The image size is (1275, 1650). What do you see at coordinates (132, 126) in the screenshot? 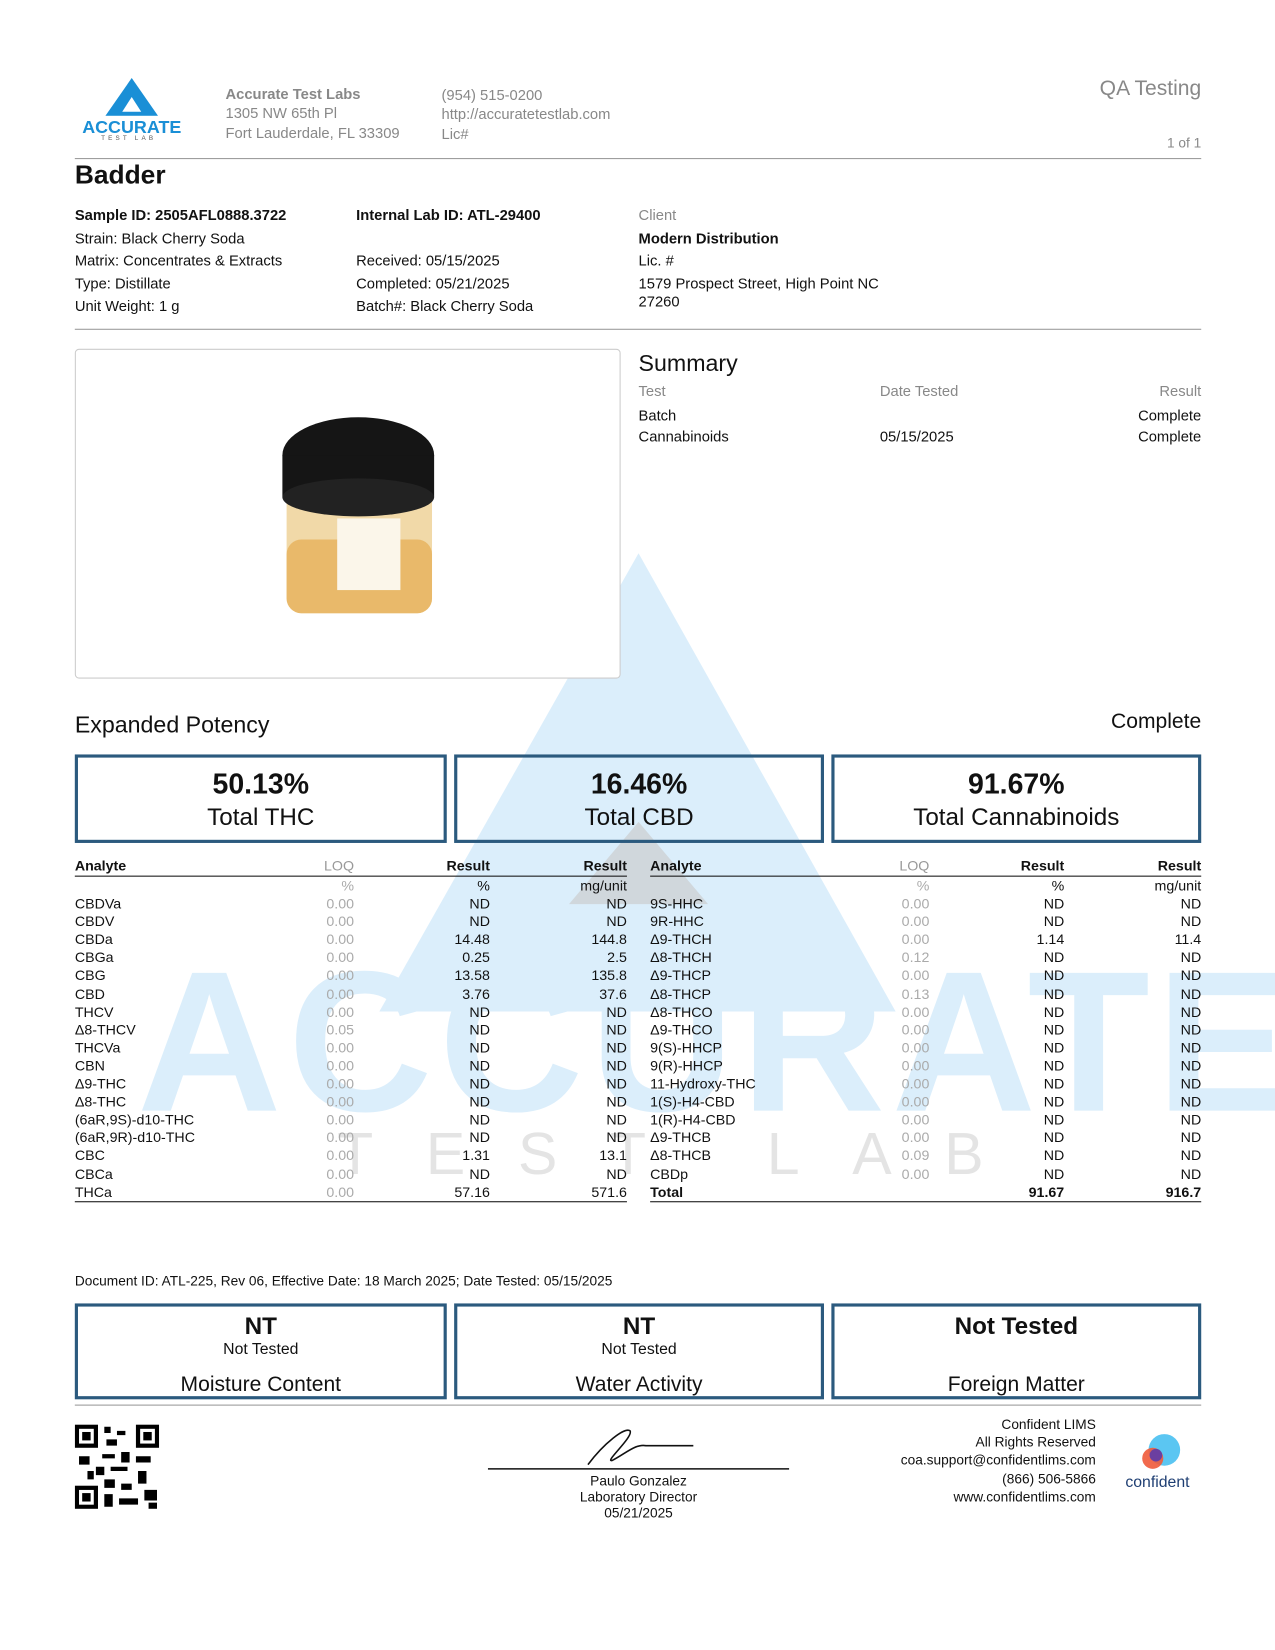
I see `logo-text: ACCURATE` at bounding box center [132, 126].